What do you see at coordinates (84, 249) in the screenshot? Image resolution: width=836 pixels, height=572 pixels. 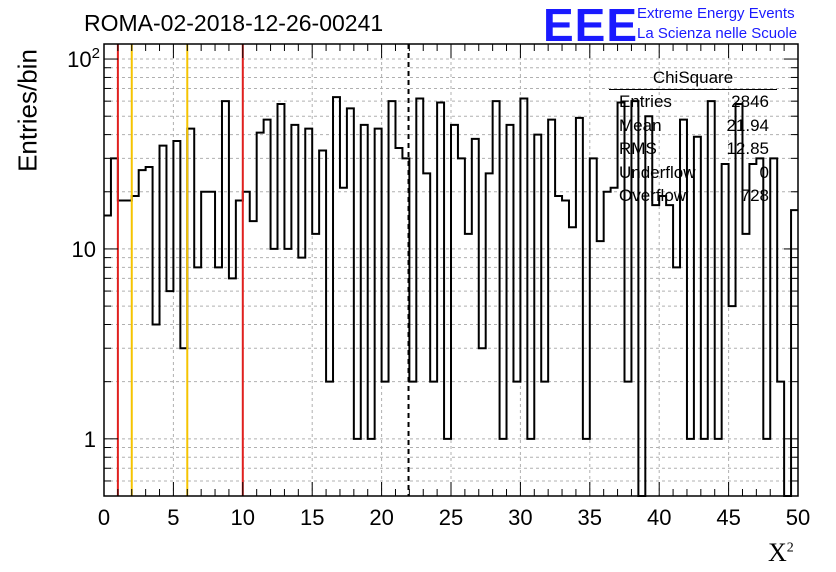 I see `y-tick-label: 10` at bounding box center [84, 249].